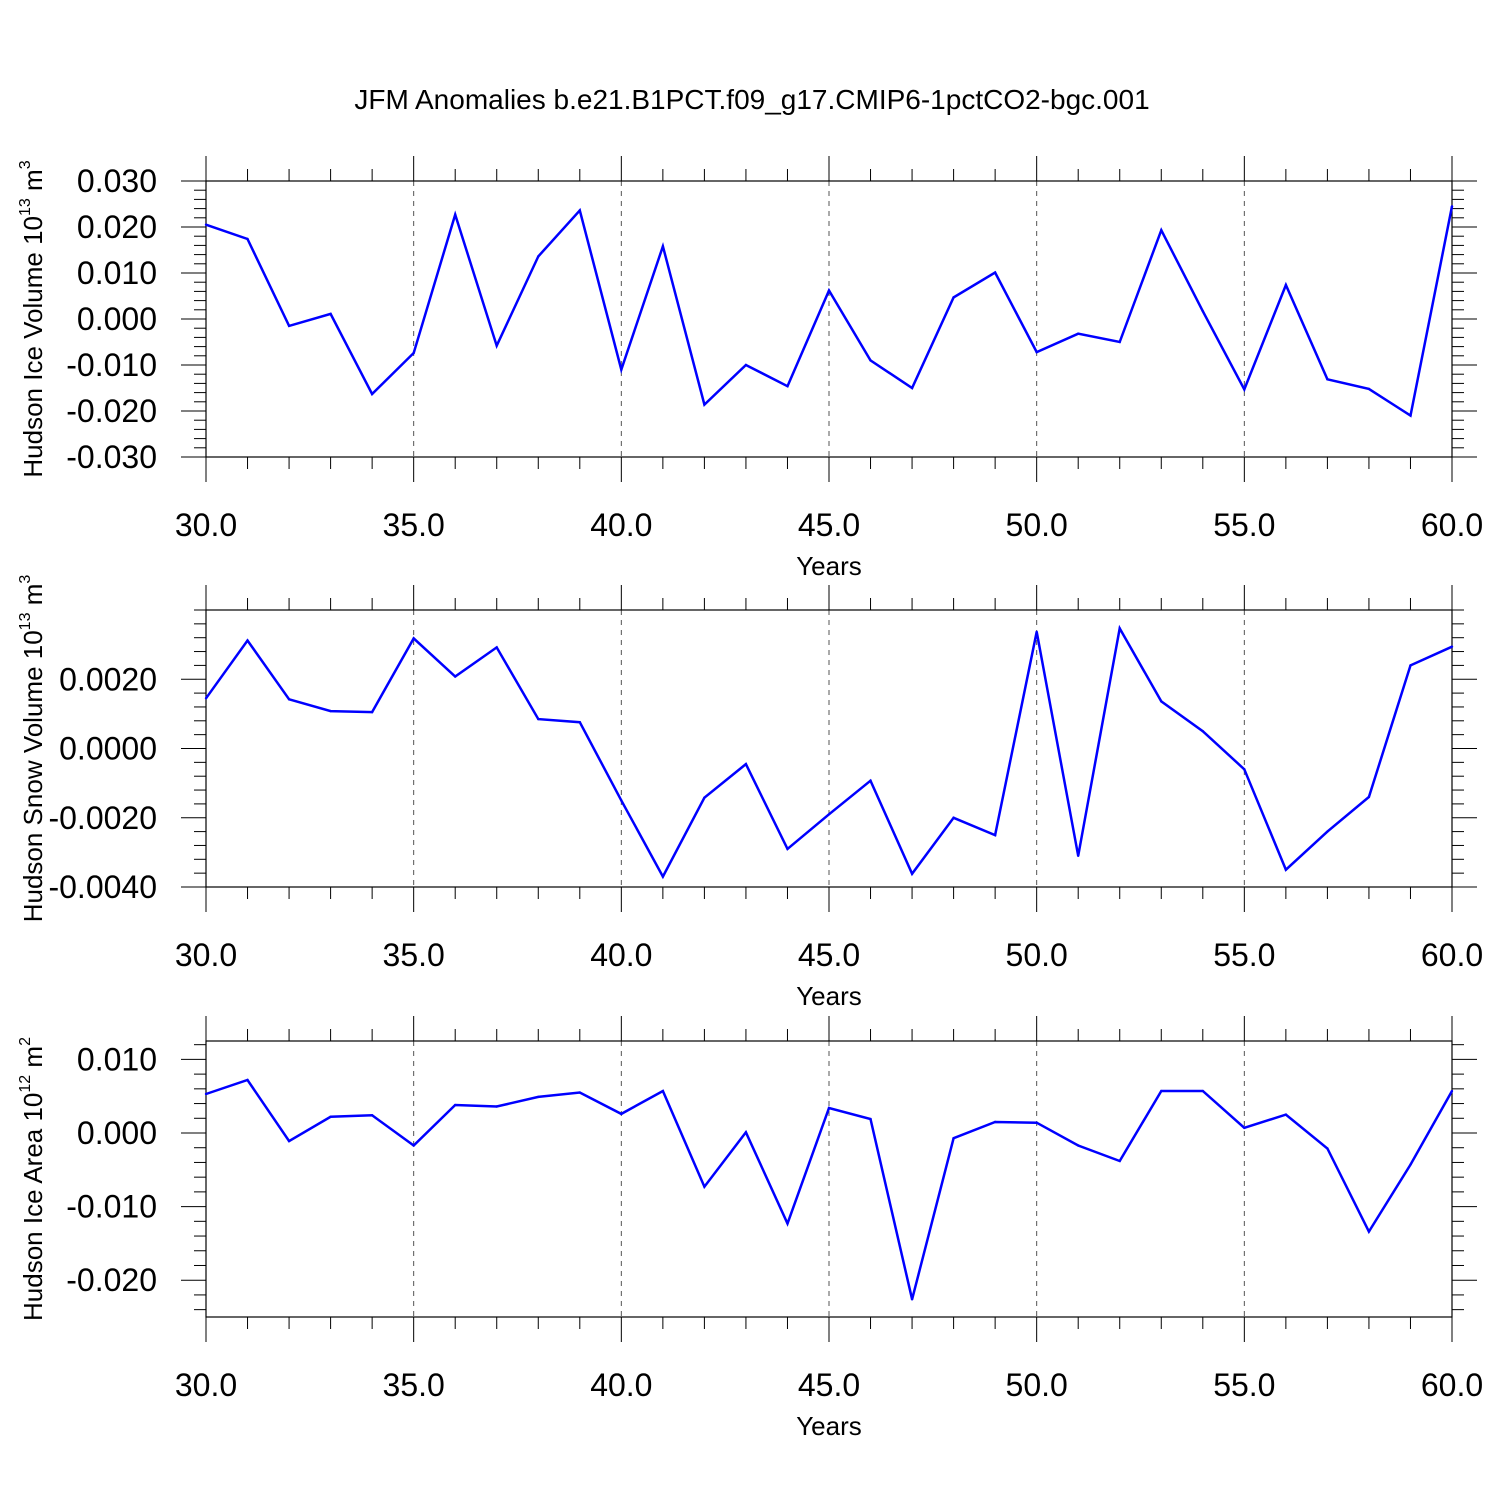 The height and width of the screenshot is (1500, 1500). I want to click on y-tick-label: 0.0020, so click(108, 679).